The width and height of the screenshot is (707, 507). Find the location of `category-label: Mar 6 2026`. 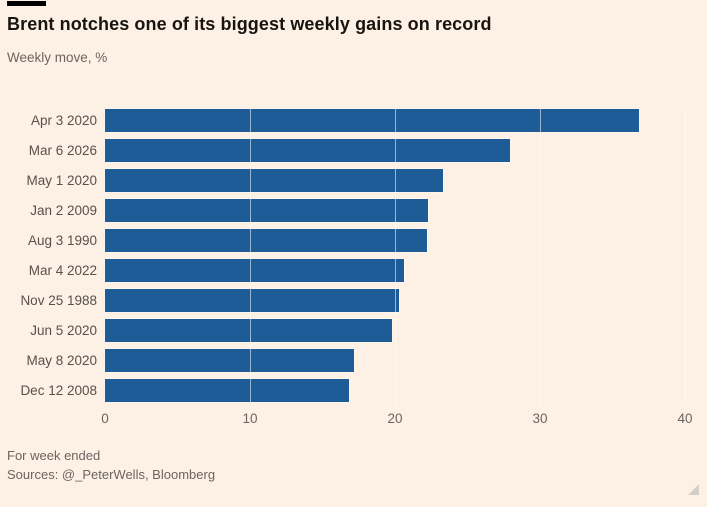

category-label: Mar 6 2026 is located at coordinates (62, 150).